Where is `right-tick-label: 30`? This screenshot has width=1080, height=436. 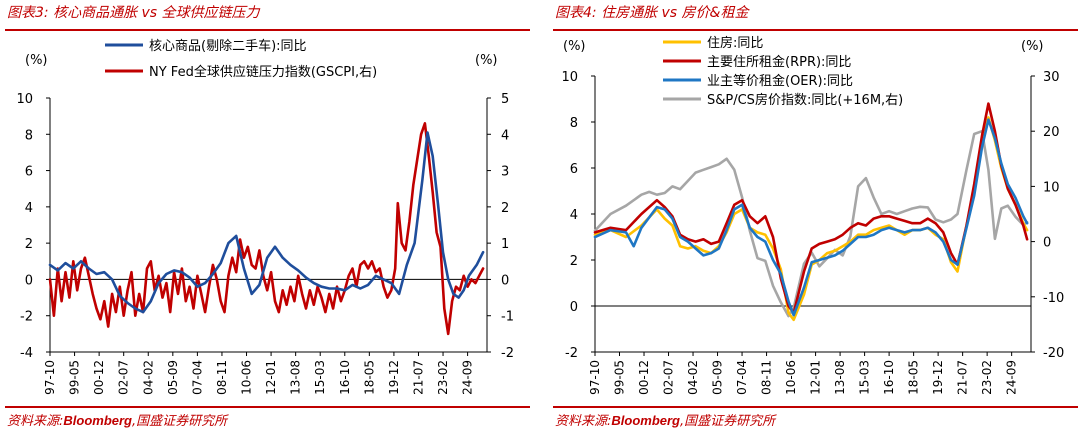 right-tick-label: 30 is located at coordinates (1051, 77).